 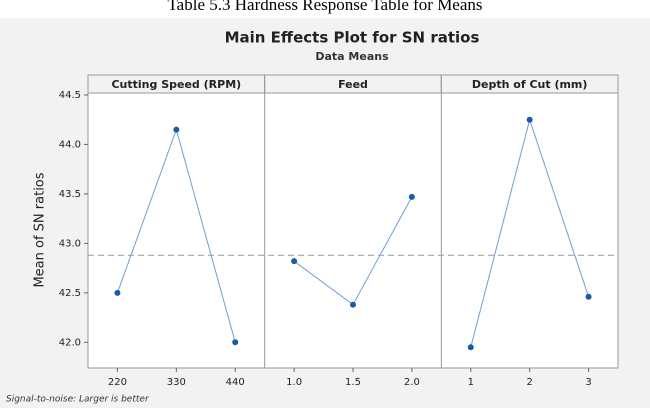 I want to click on x-tick-label: 220, so click(x=117, y=382).